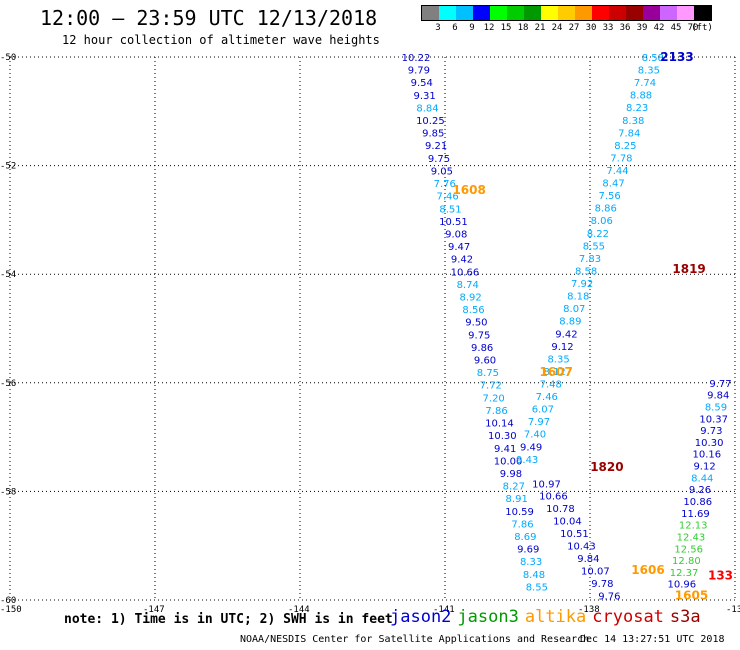  I want to click on lat-tick-label: -52, so click(8, 167).